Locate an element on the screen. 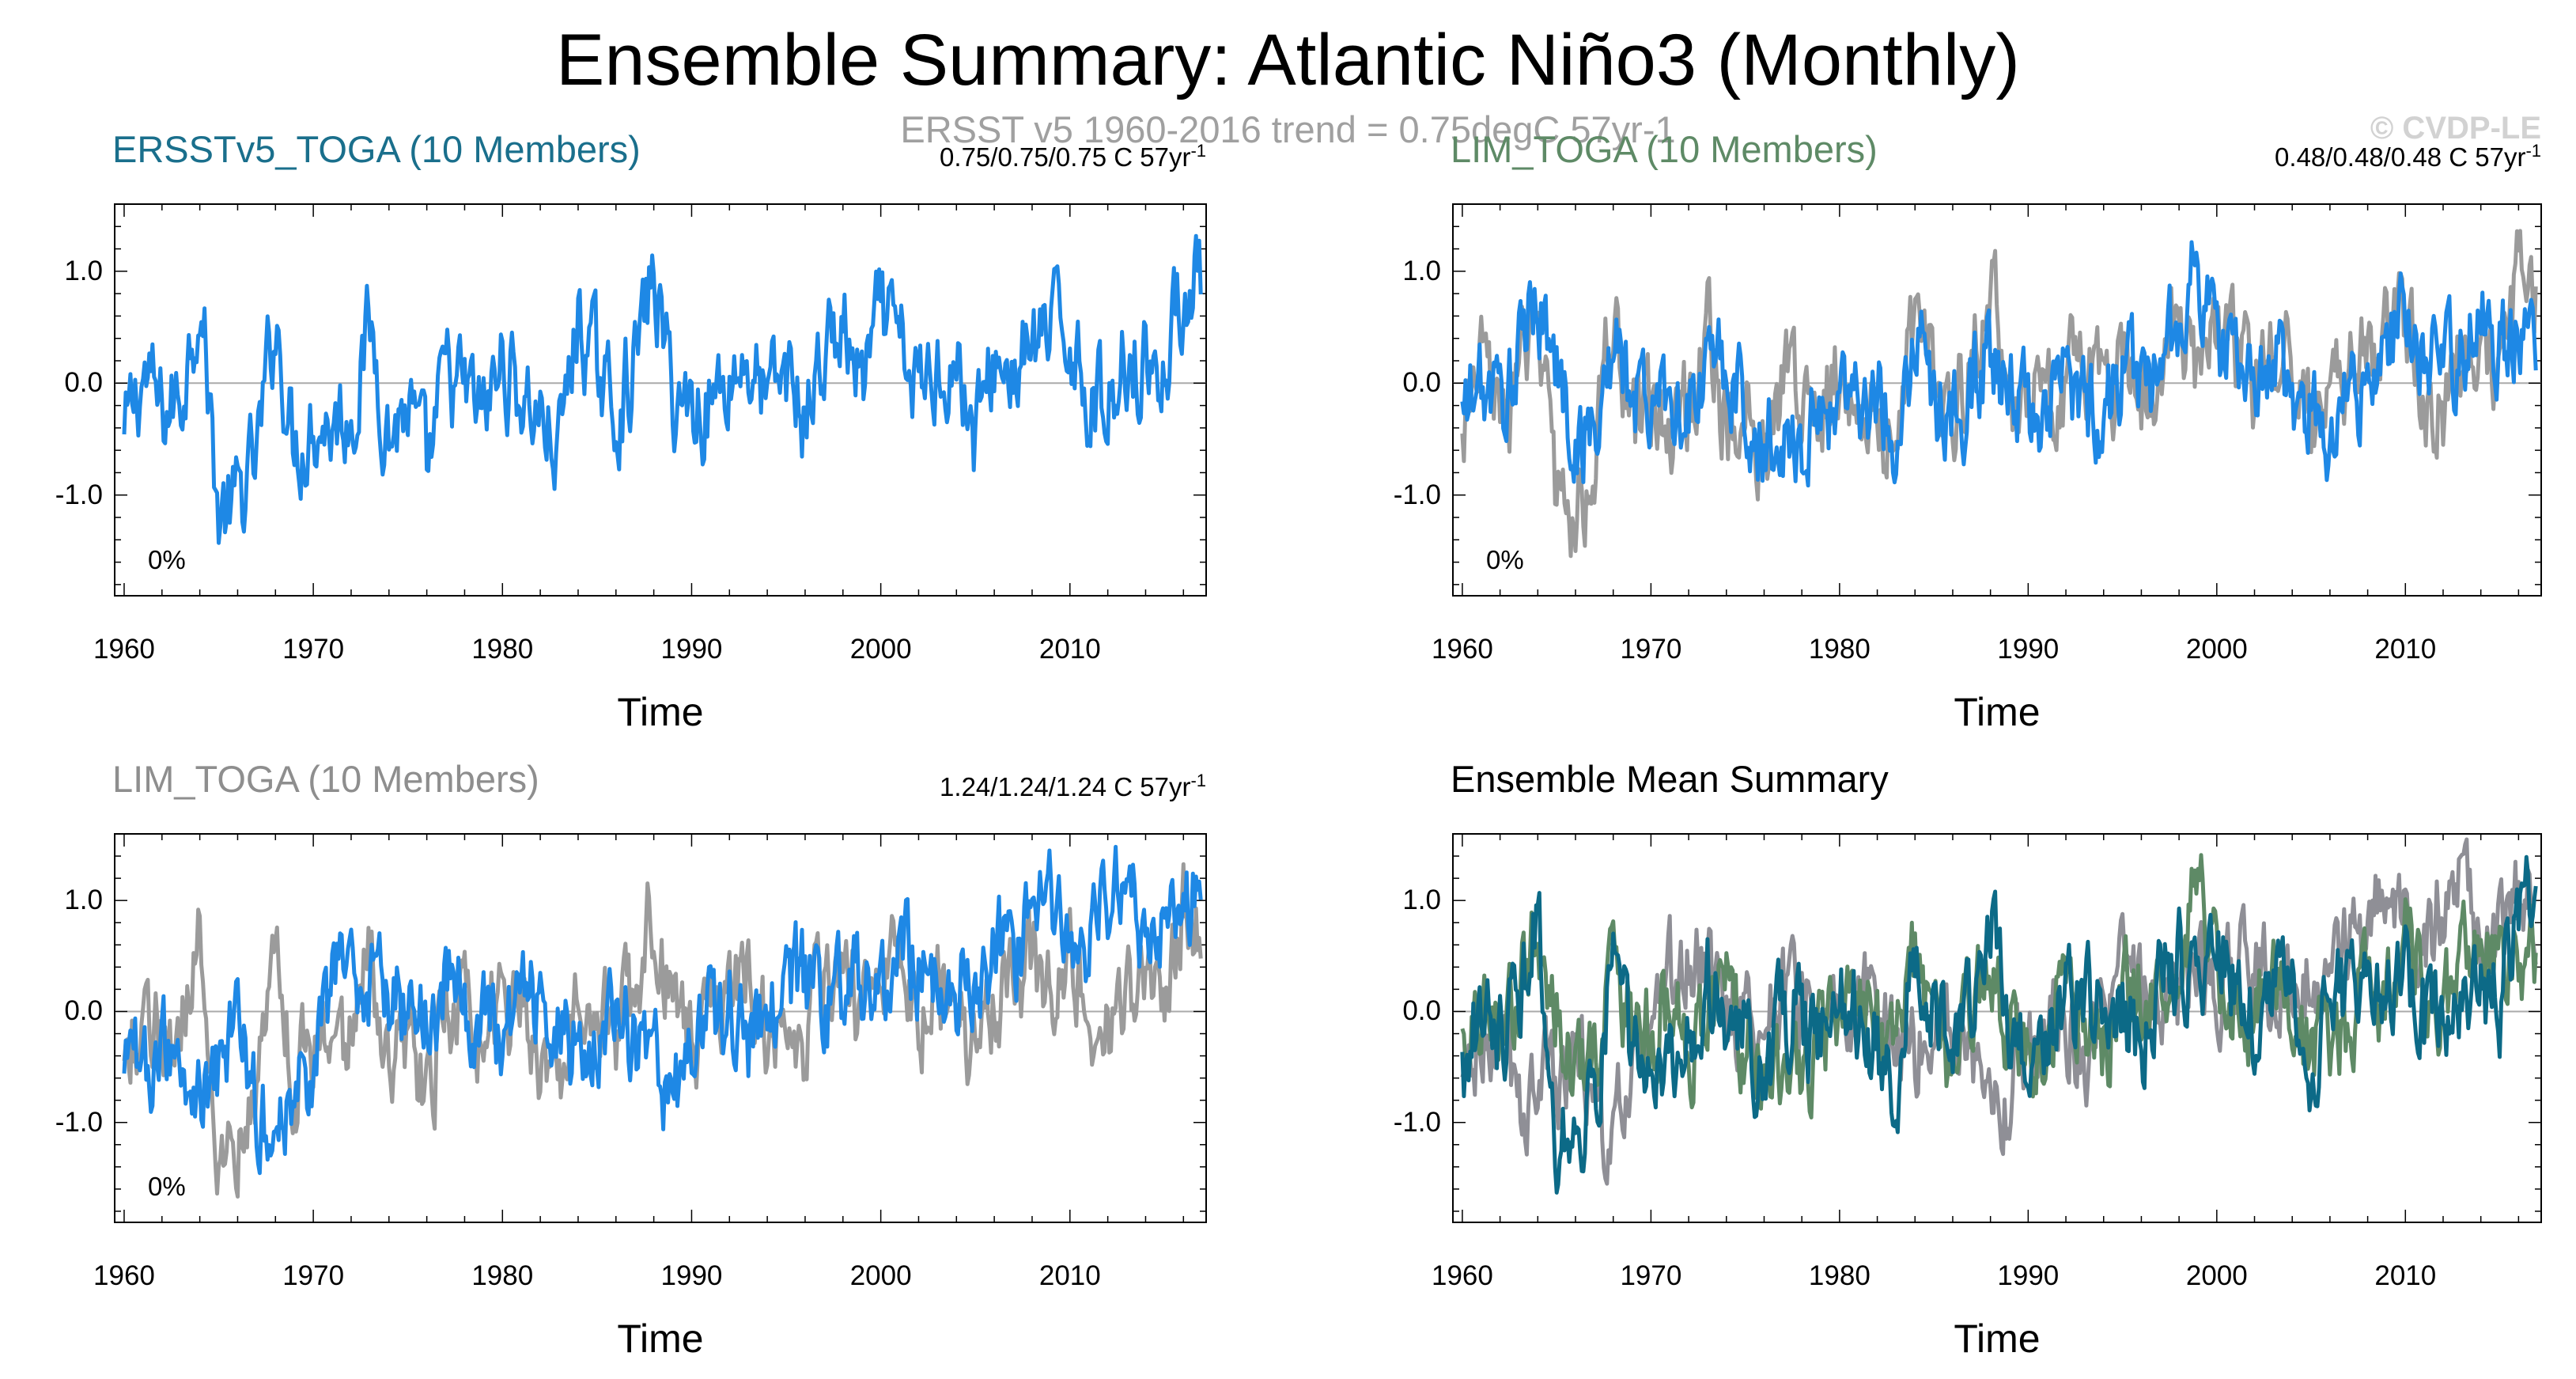  copyright: © CVDP-LE is located at coordinates (2455, 128).